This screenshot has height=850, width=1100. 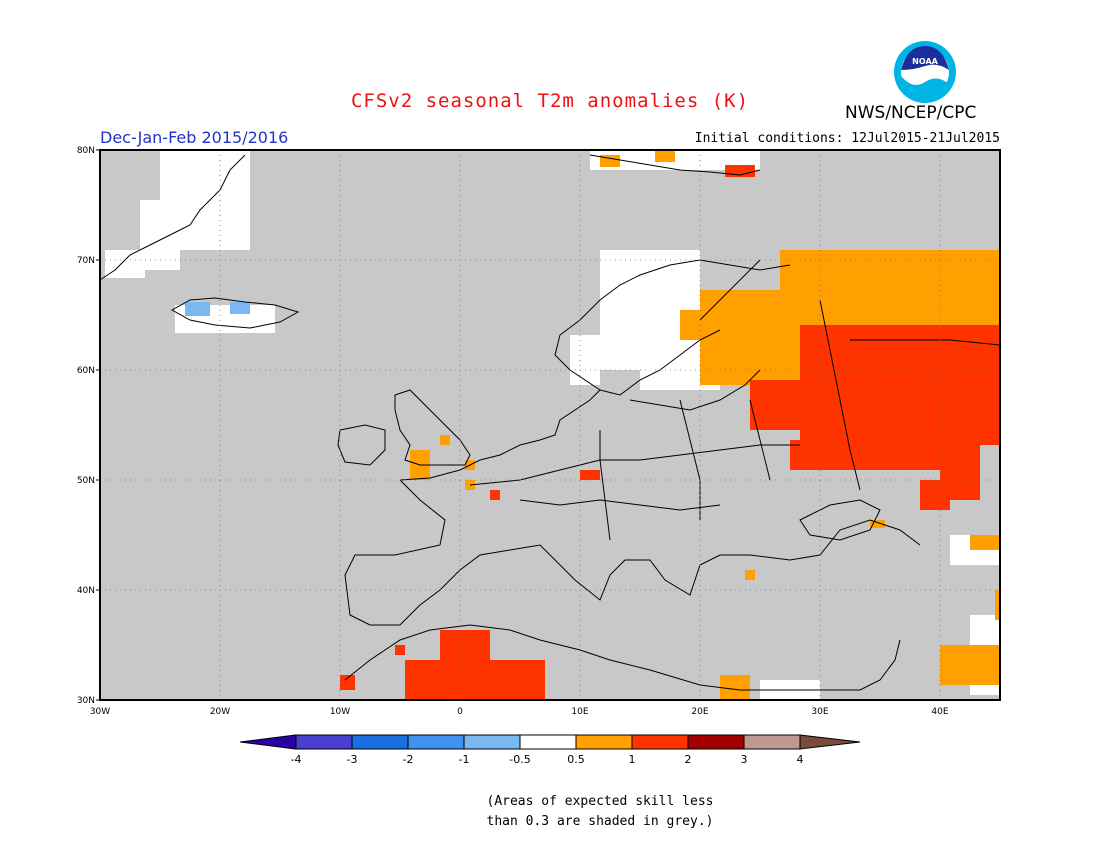 I want to click on colorbar-label: 3, so click(x=744, y=759).